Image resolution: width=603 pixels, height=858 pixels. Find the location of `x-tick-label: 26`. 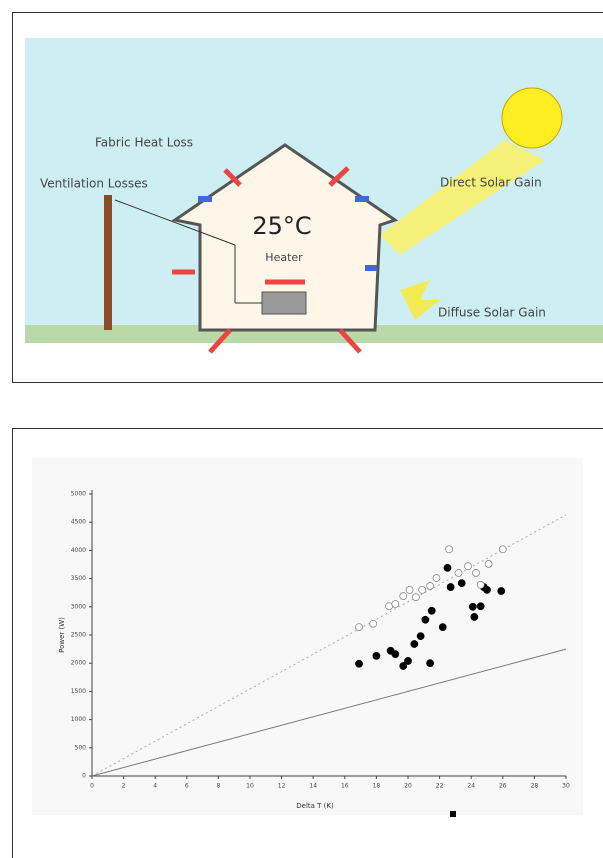

x-tick-label: 26 is located at coordinates (503, 786).